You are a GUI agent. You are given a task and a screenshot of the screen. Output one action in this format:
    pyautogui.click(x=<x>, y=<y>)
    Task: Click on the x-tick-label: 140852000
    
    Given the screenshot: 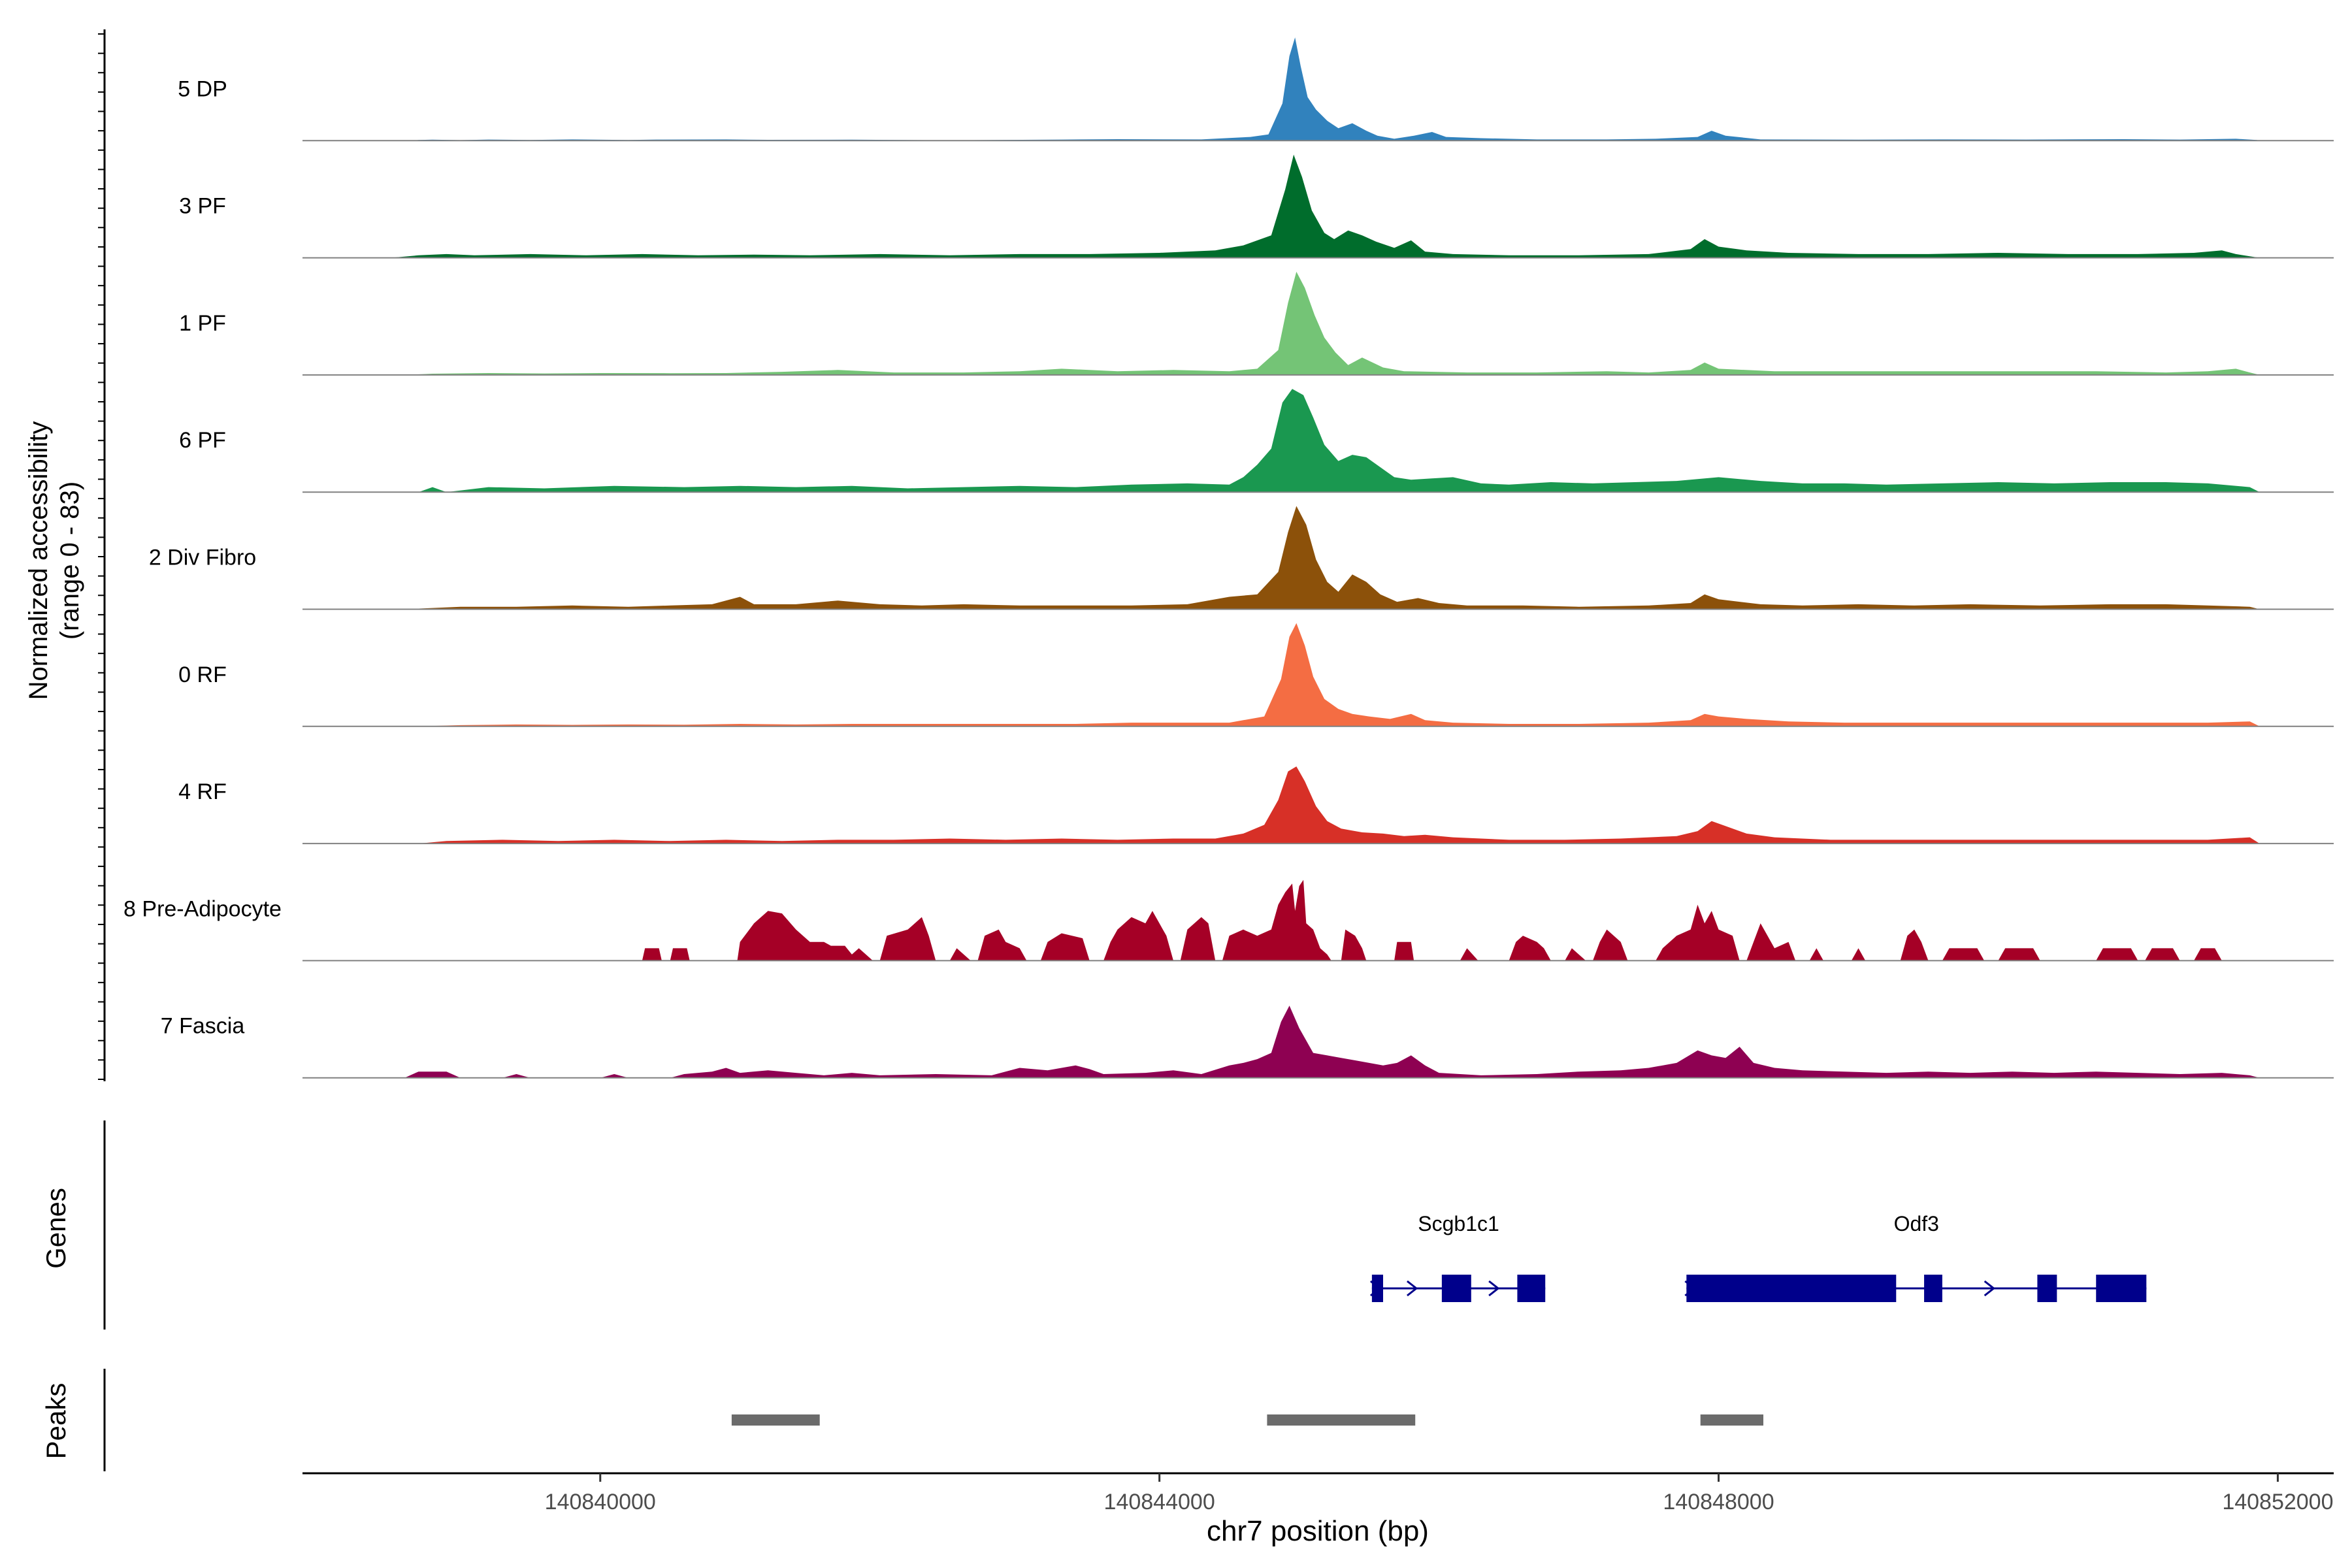 What is the action you would take?
    pyautogui.click(x=2277, y=1502)
    